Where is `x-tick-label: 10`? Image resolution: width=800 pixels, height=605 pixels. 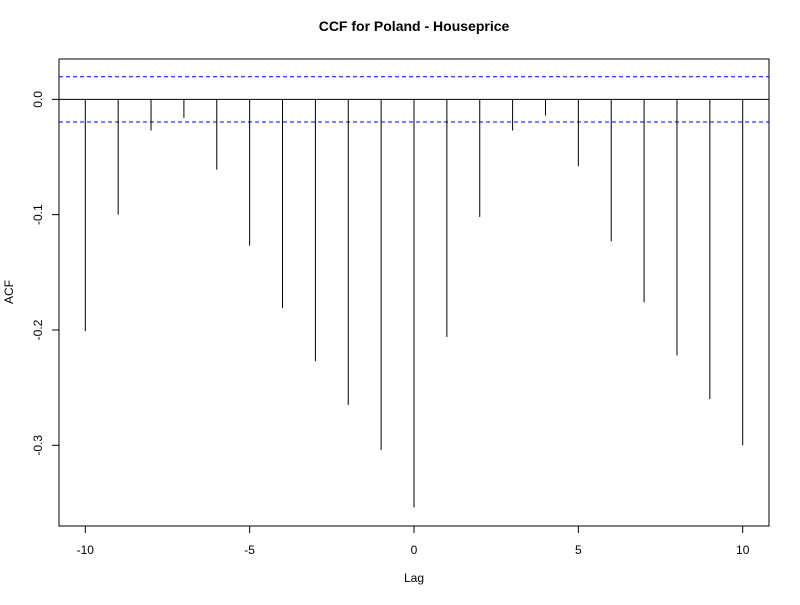 x-tick-label: 10 is located at coordinates (743, 550).